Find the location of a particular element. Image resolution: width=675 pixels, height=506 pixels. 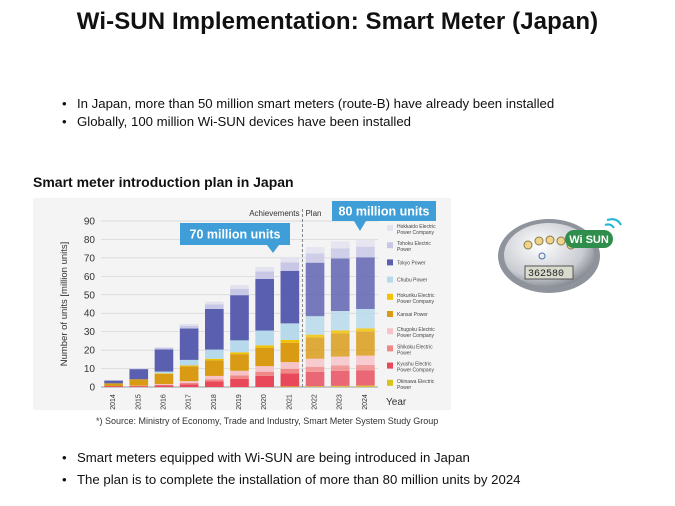

y-tick-label: 70 is located at coordinates (90, 258).